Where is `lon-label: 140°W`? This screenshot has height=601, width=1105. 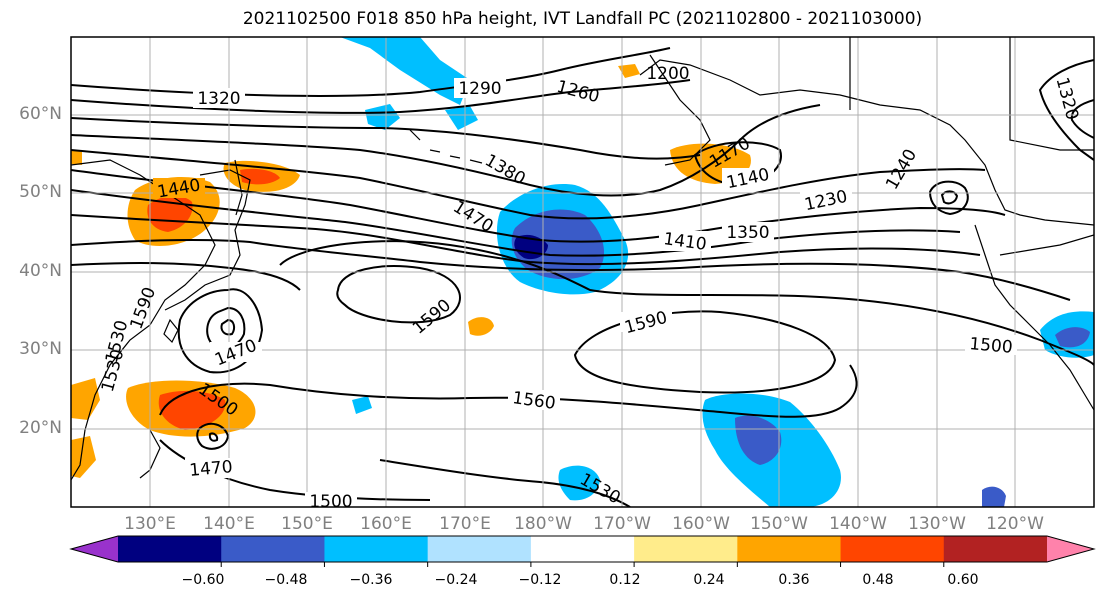
lon-label: 140°W is located at coordinates (858, 524).